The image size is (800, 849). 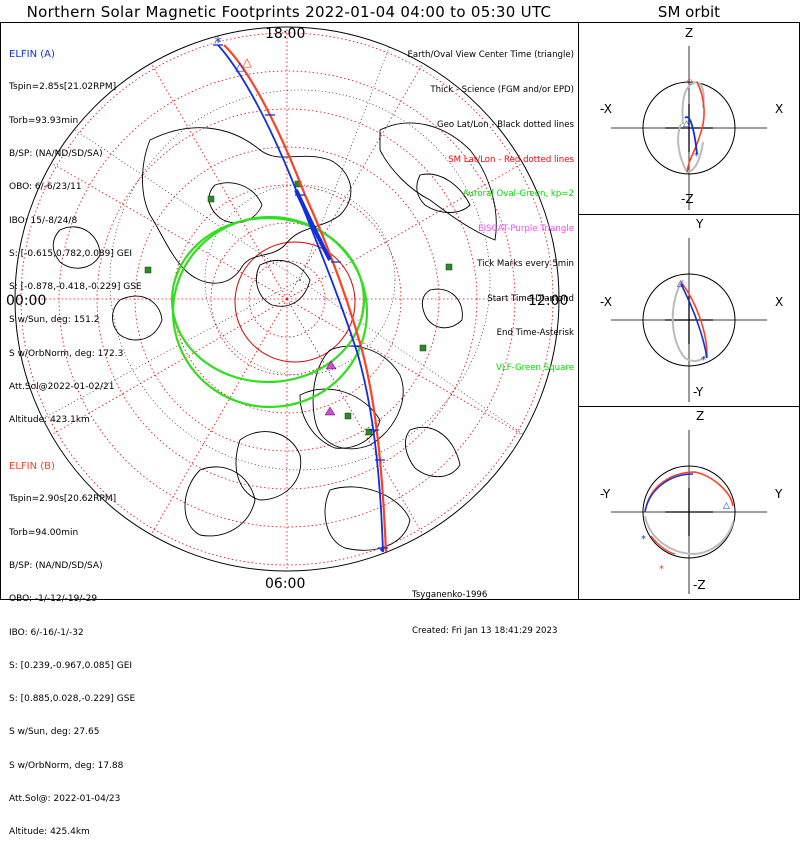 I want to click on legend-item: End Time-Asterisk, so click(x=535, y=333).